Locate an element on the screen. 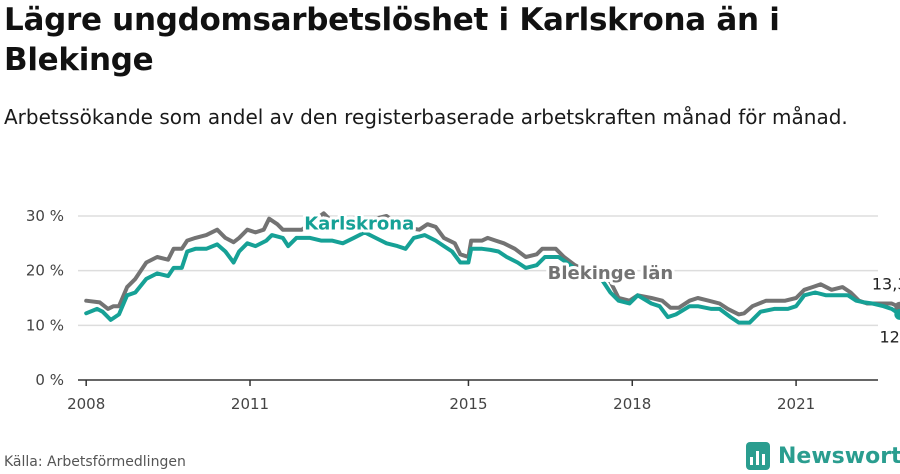  end-value-label: 13,3 % is located at coordinates (886, 283).